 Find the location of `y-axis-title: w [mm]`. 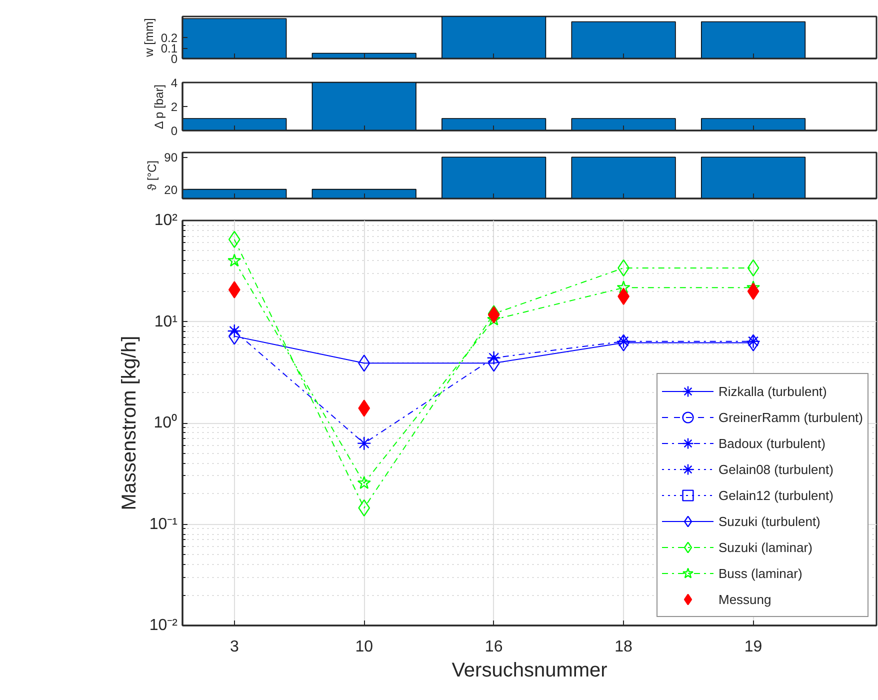

y-axis-title: w [mm] is located at coordinates (149, 38).